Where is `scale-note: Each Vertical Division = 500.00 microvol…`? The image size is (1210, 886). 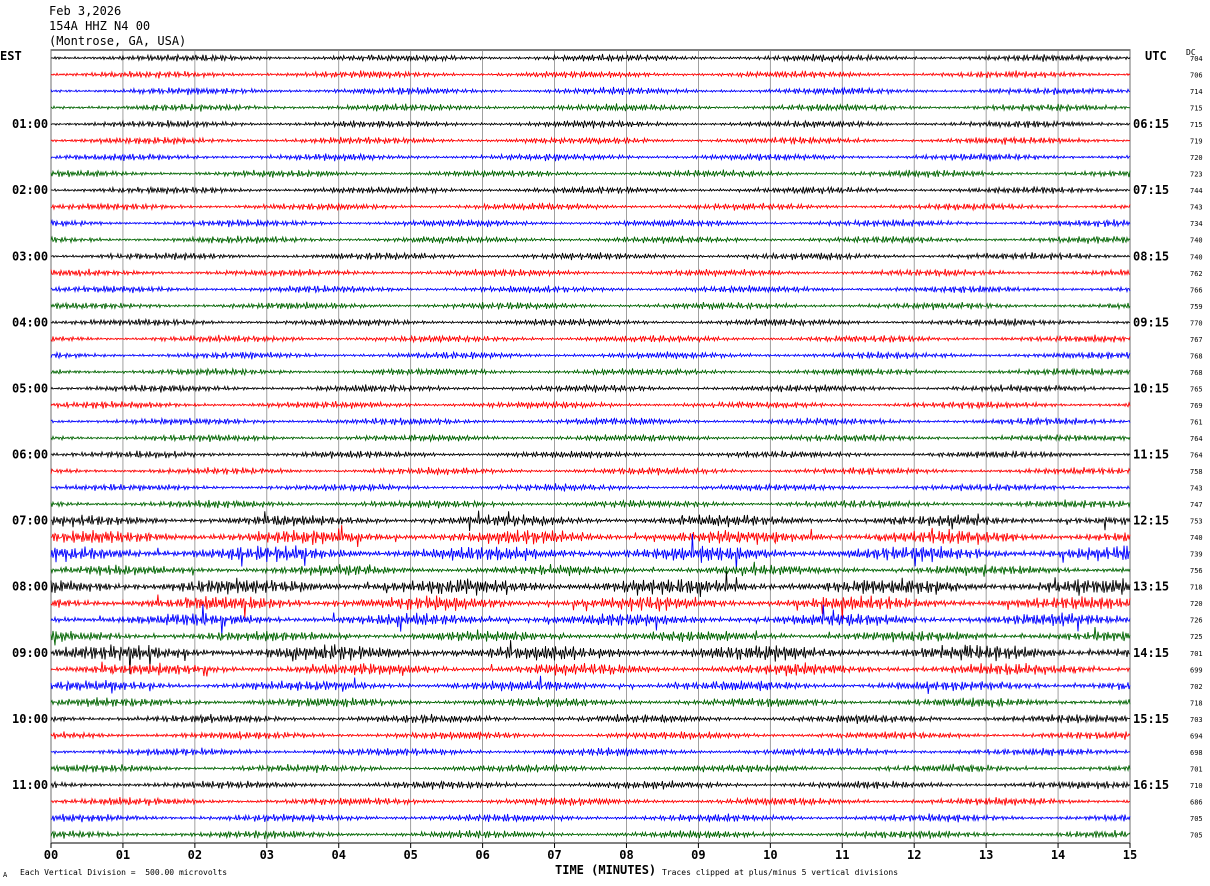
scale-note: Each Vertical Division = 500.00 microvol… is located at coordinates (124, 872).